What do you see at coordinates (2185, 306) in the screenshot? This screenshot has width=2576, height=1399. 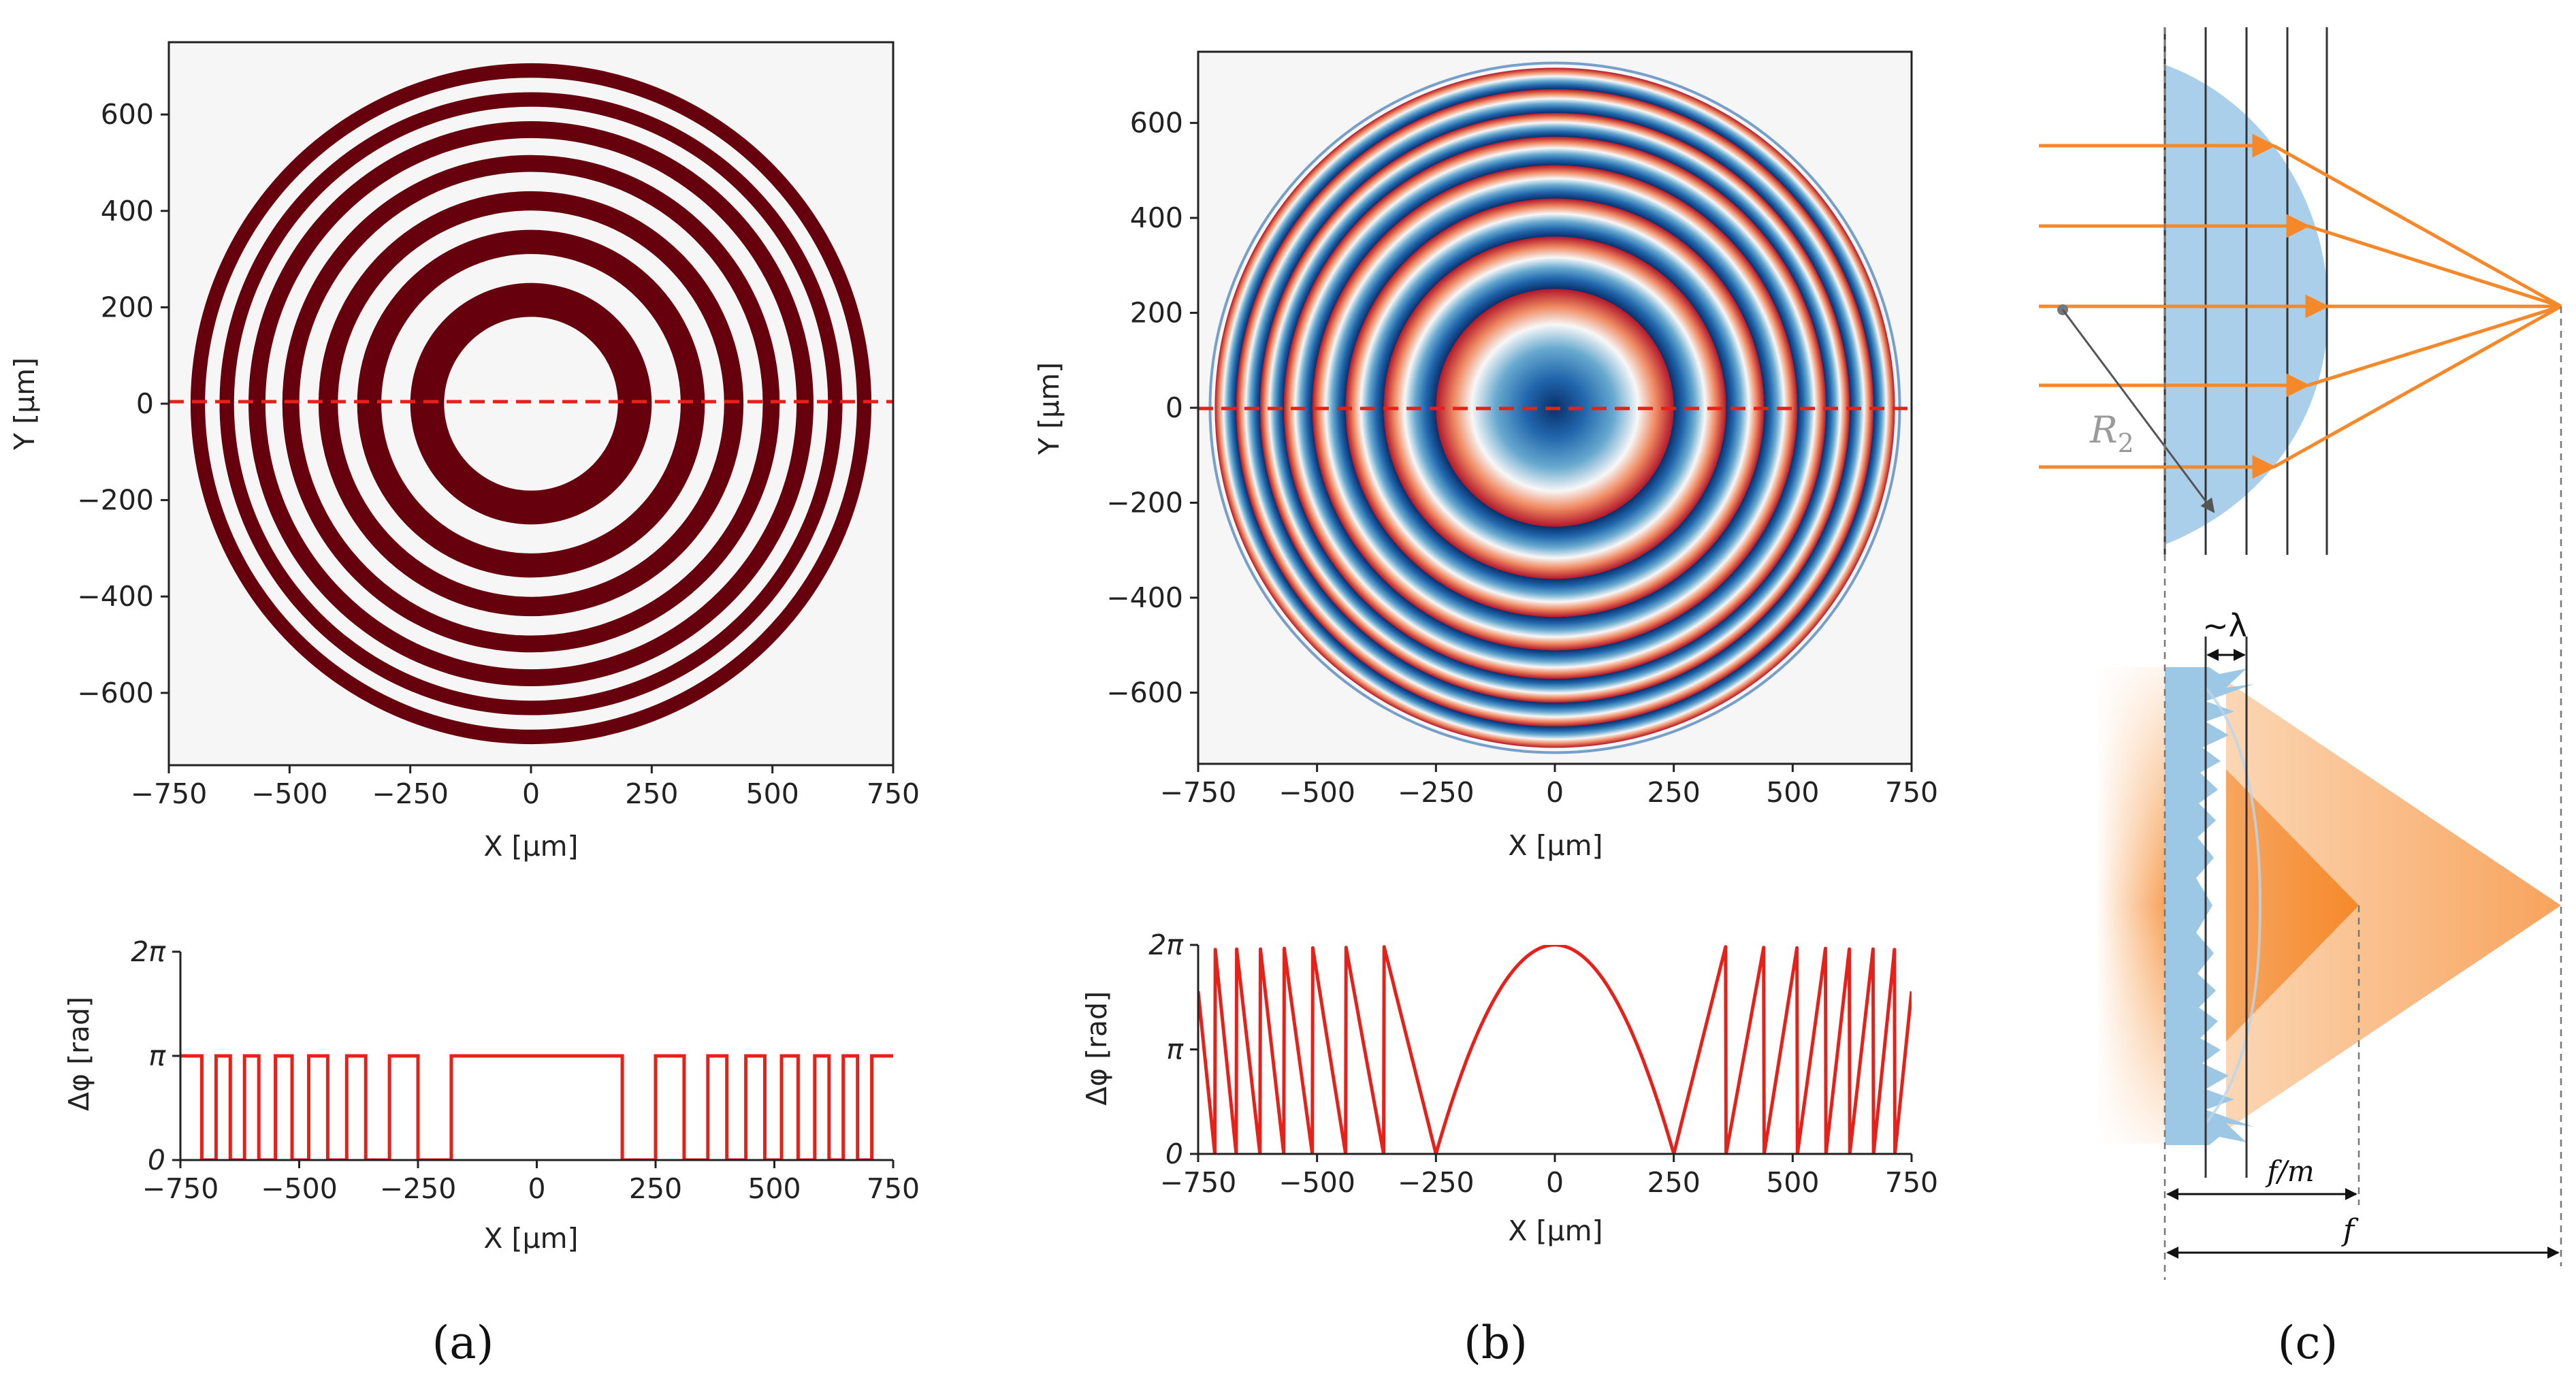 I see `incoming-rays` at bounding box center [2185, 306].